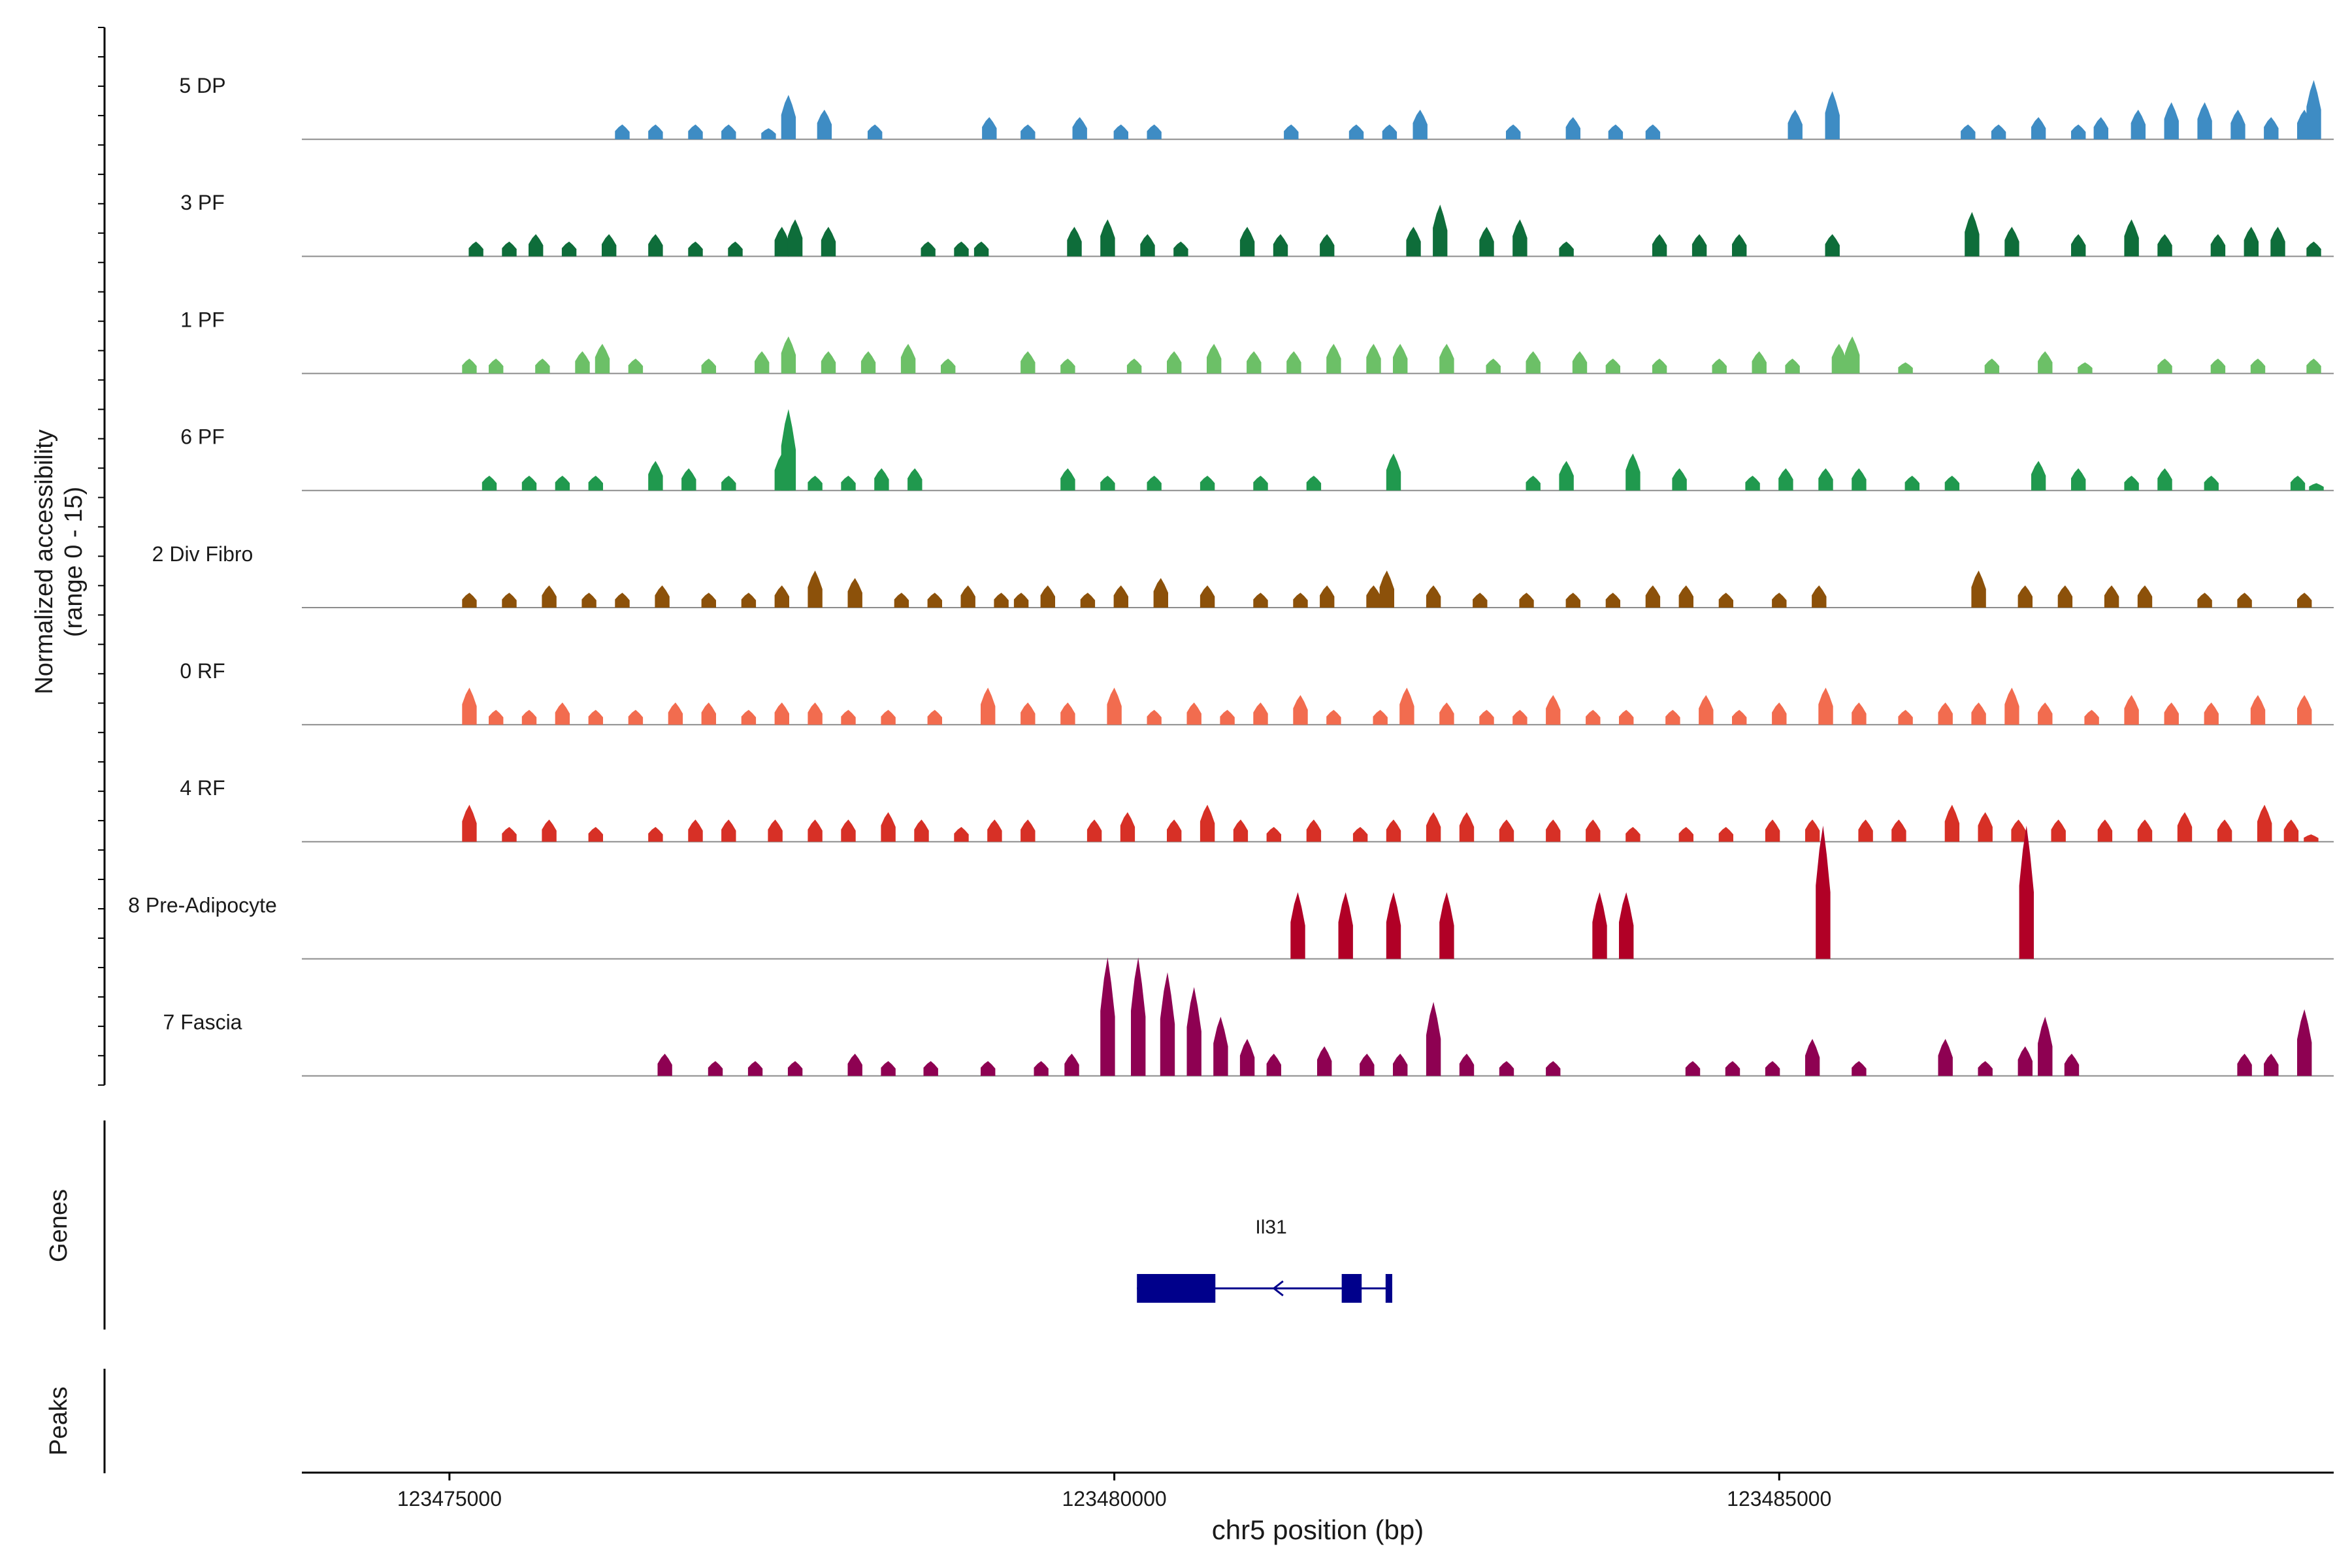 The height and width of the screenshot is (1568, 2352). Describe the element at coordinates (1257, 224) in the screenshot. I see `track-1: 3 PF` at that location.